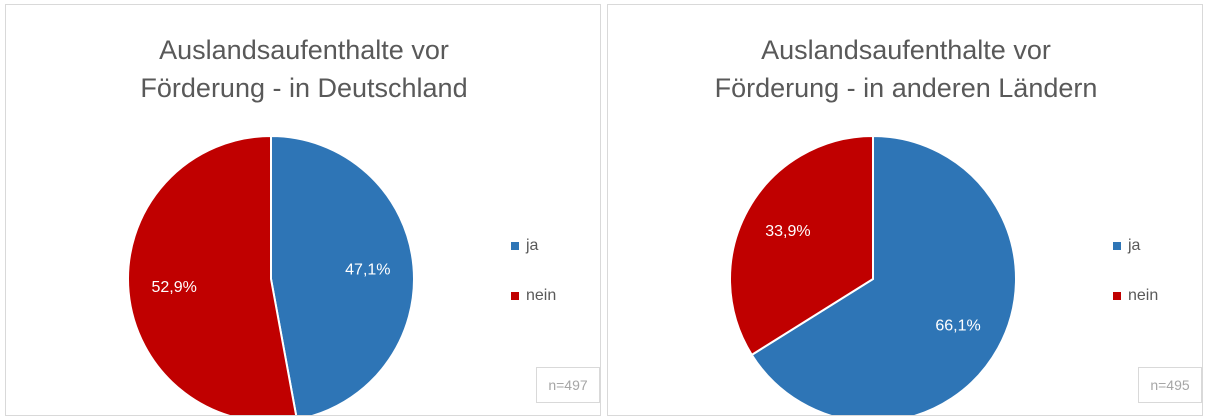  What do you see at coordinates (1170, 385) in the screenshot?
I see `annotation: n=495` at bounding box center [1170, 385].